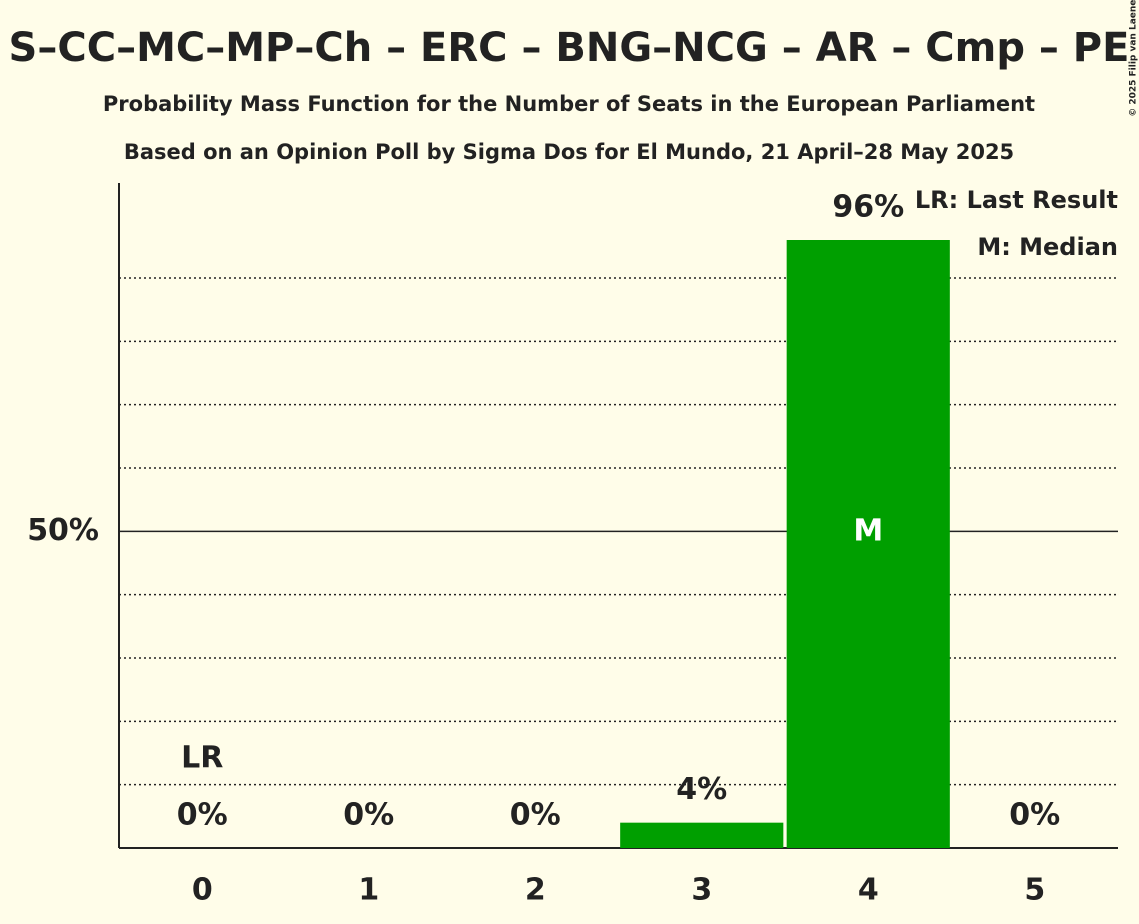 The width and height of the screenshot is (1139, 924). What do you see at coordinates (1034, 890) in the screenshot?
I see `x-tick-label: 5` at bounding box center [1034, 890].